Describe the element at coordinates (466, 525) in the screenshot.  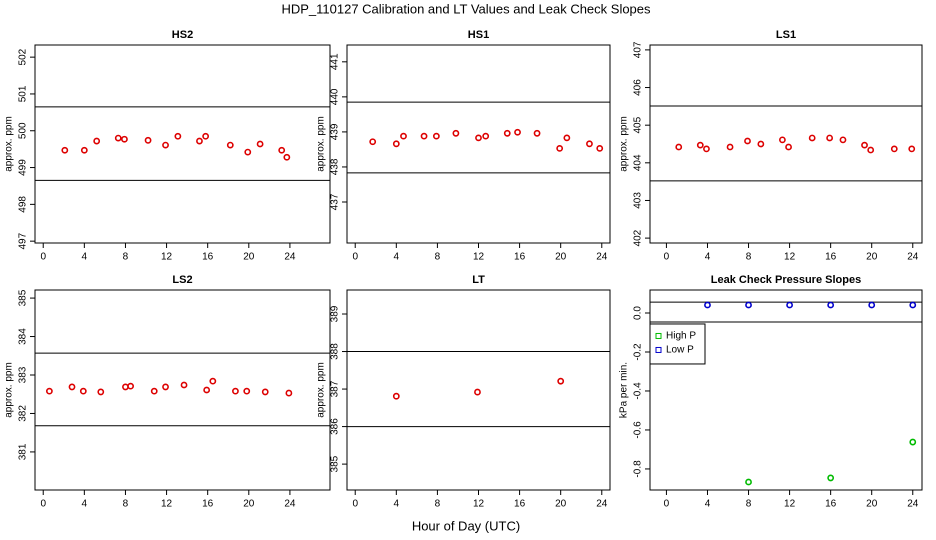
I see `x-axis-label: Hour of Day (UTC)` at that location.